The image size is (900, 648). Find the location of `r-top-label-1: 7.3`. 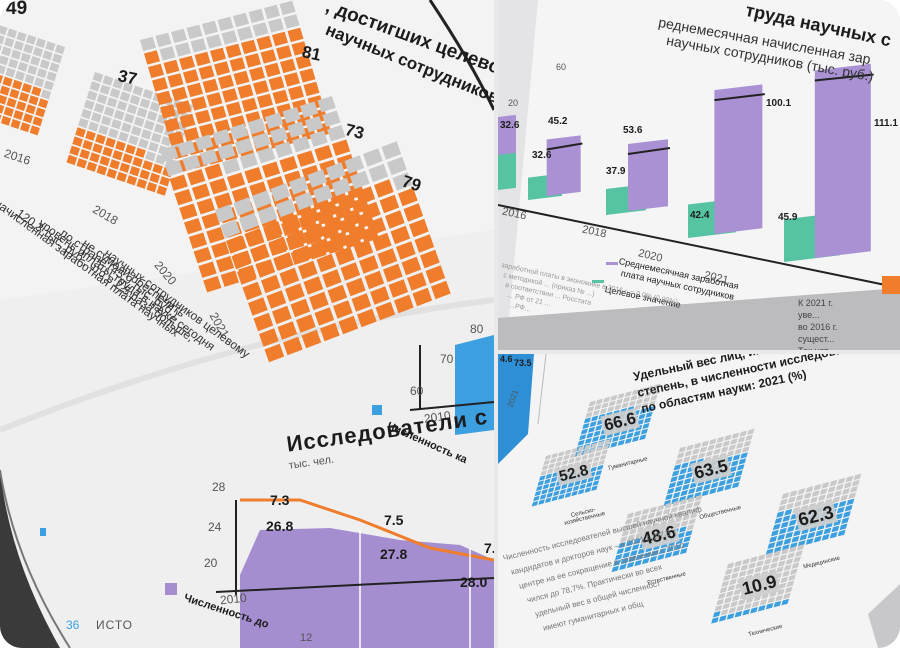

r-top-label-1: 7.3 is located at coordinates (280, 500).